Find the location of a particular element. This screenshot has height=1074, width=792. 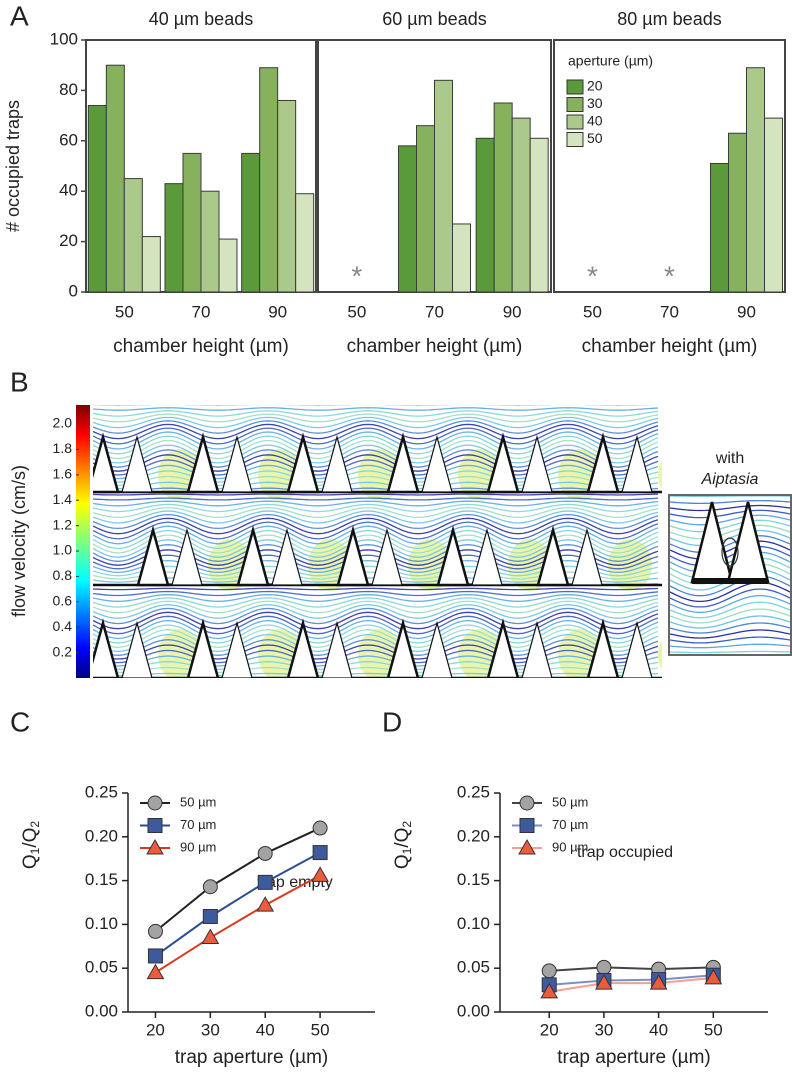

y-axis-label-part: /Q is located at coordinates (402, 838).